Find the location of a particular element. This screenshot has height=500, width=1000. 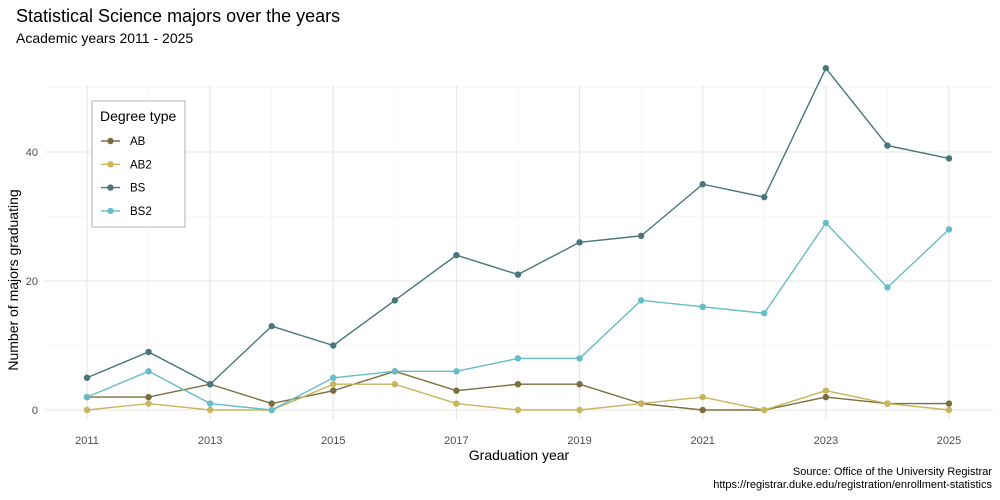

y-tick-label: 40 is located at coordinates (32, 153).